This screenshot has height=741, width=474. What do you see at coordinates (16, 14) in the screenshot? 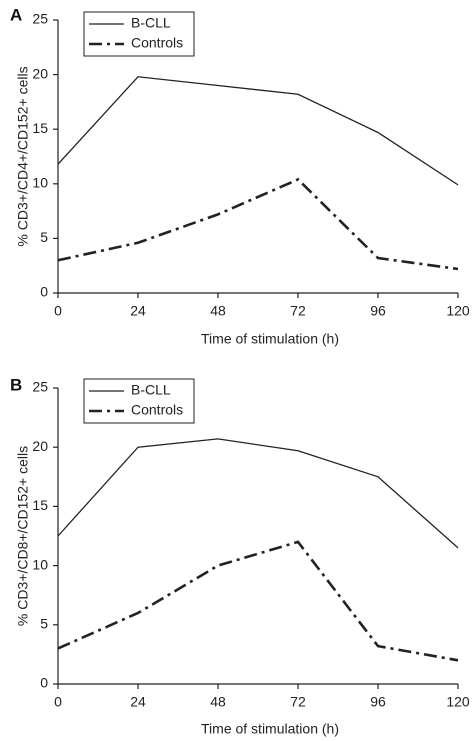
I see `panel-label: A` at bounding box center [16, 14].